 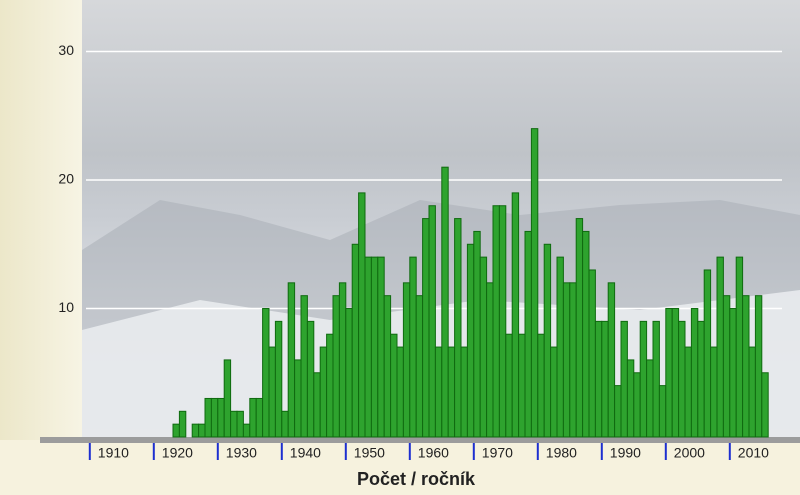 I want to click on x-tick-label: 1970, so click(x=497, y=453).